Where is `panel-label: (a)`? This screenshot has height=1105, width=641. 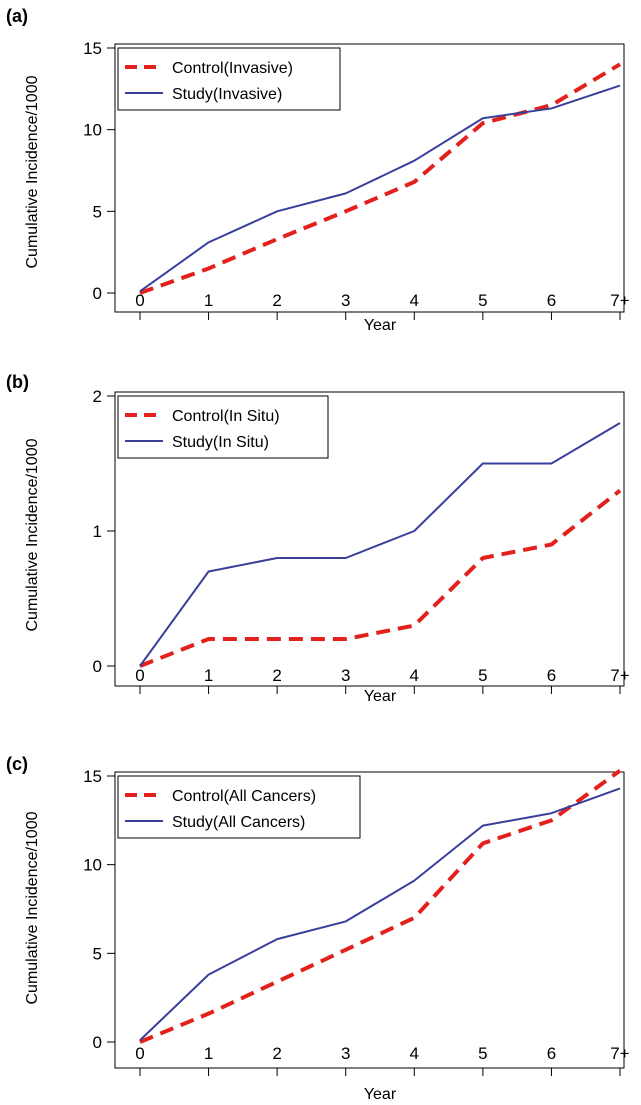
panel-label: (a) is located at coordinates (17, 16).